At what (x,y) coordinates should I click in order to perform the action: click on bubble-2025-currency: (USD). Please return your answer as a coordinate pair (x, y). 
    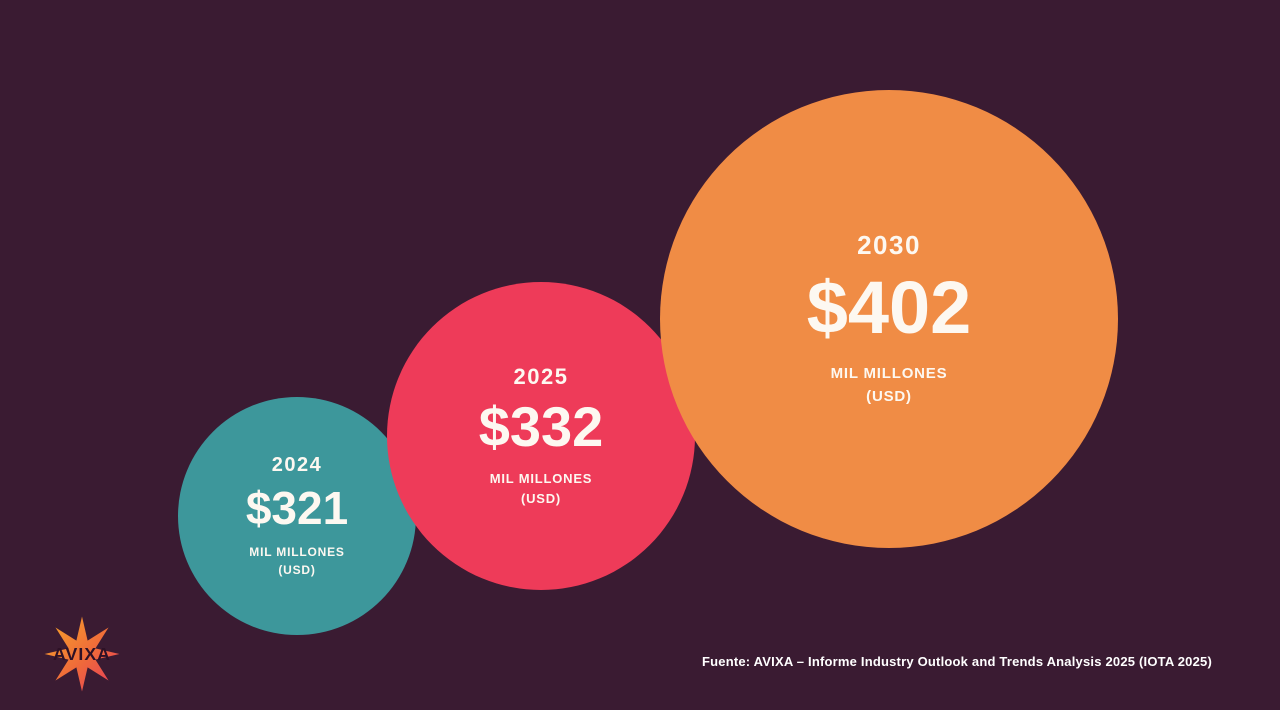
    Looking at the image, I should click on (541, 498).